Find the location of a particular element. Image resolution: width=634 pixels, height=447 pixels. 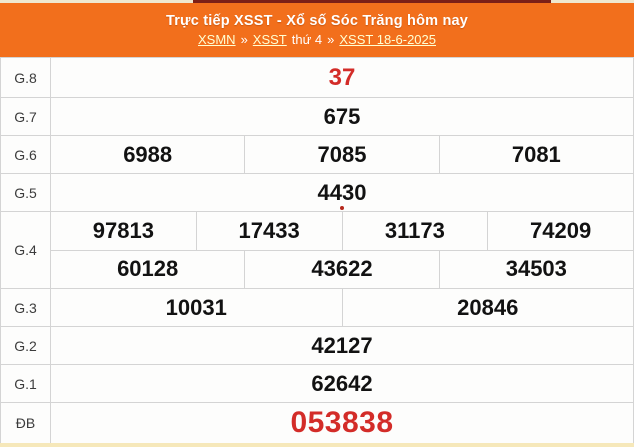

prize-number-g3-0-0: 10031 is located at coordinates (196, 307).